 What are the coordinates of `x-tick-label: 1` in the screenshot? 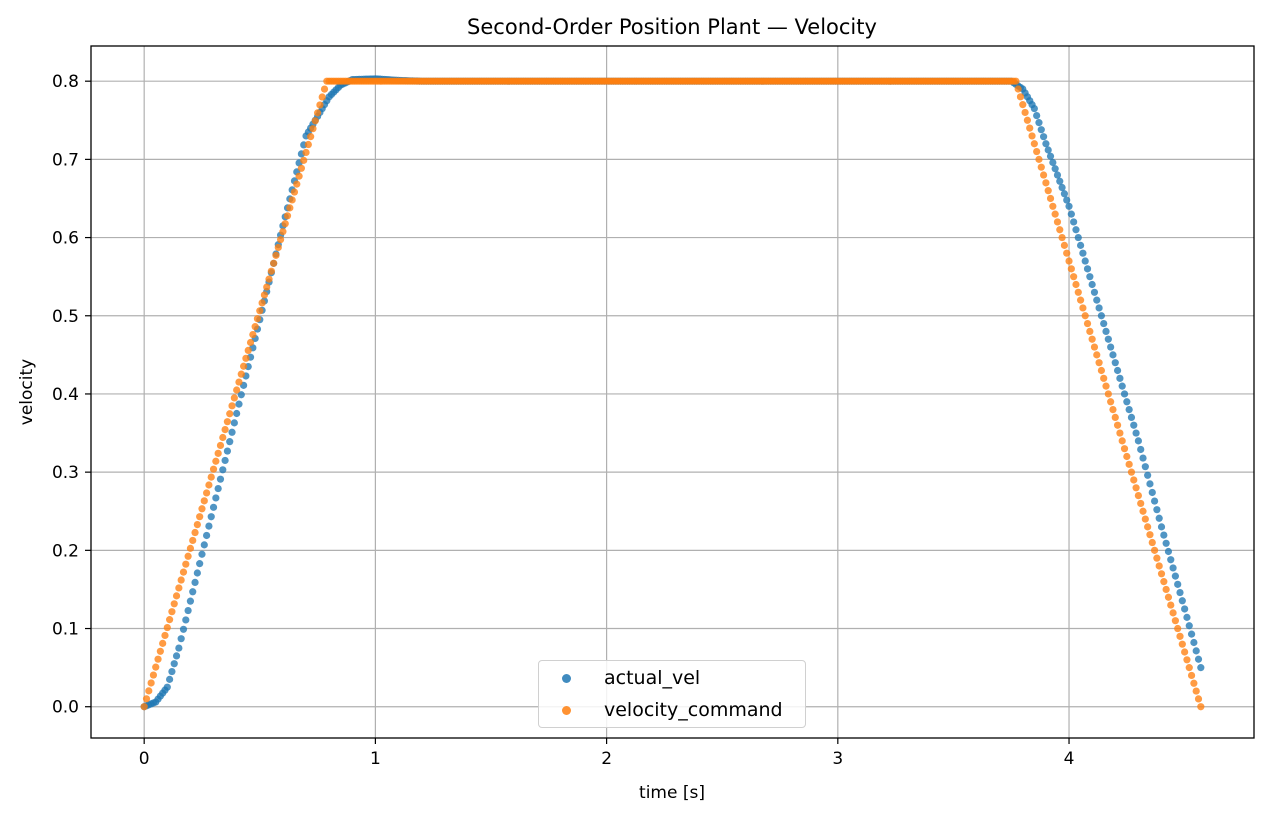 It's located at (375, 759).